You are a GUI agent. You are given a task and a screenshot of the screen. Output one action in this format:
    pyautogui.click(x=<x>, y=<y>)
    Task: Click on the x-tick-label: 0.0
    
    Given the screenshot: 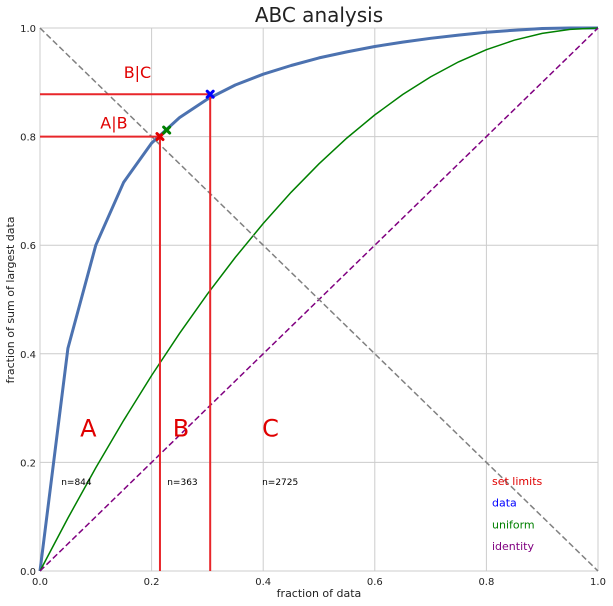 What is the action you would take?
    pyautogui.click(x=40, y=582)
    